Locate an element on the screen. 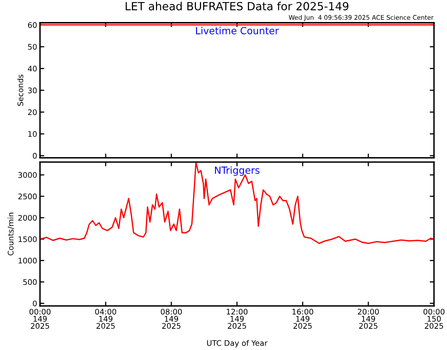 The image size is (447, 350). annotation: NTriggers is located at coordinates (237, 171).